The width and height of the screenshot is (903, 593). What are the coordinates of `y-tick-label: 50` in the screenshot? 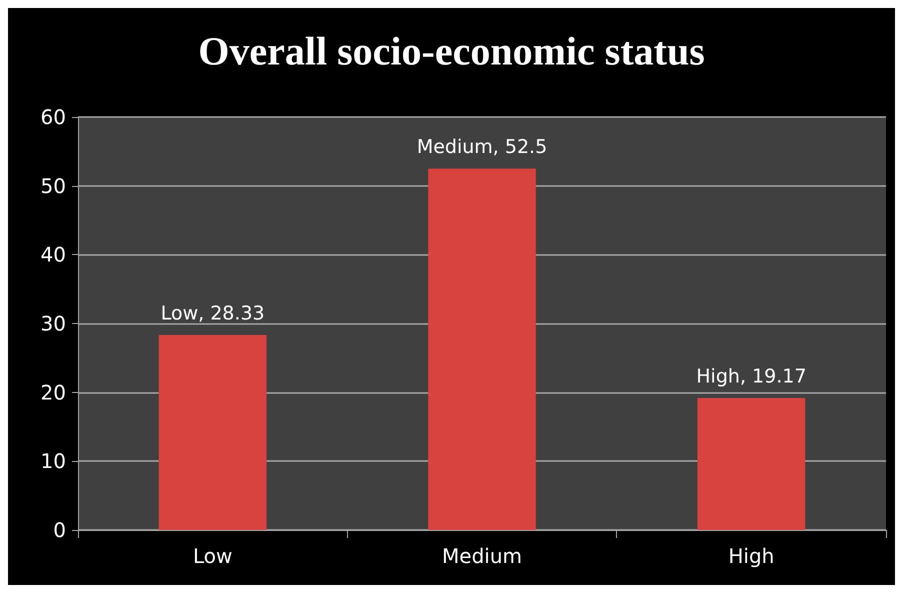 It's located at (53, 186).